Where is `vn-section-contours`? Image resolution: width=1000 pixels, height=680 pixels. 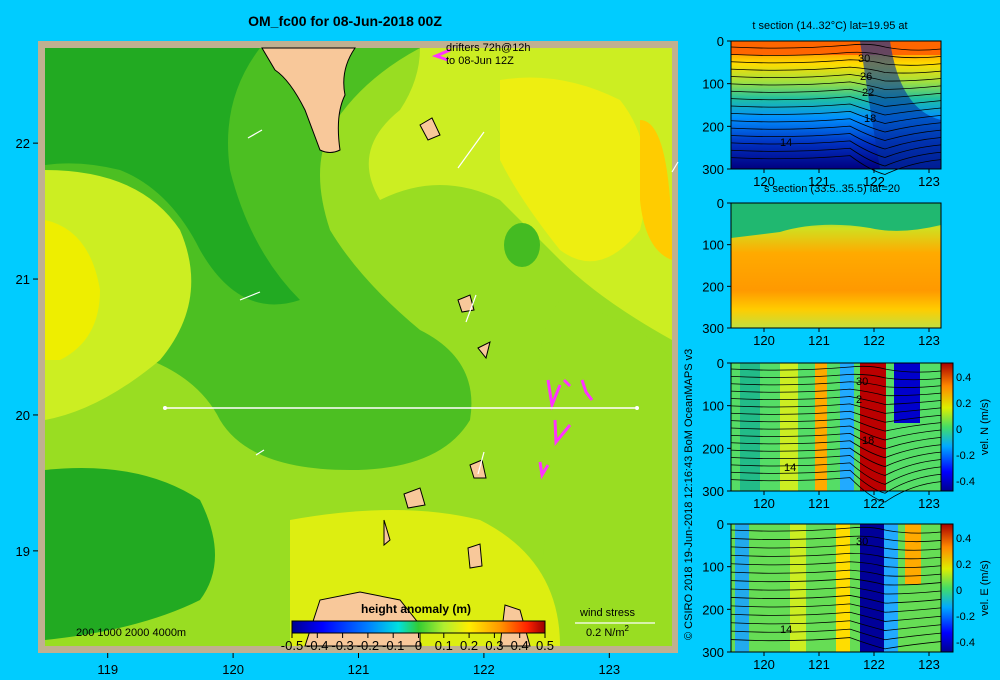 vn-section-contours is located at coordinates (836, 434).